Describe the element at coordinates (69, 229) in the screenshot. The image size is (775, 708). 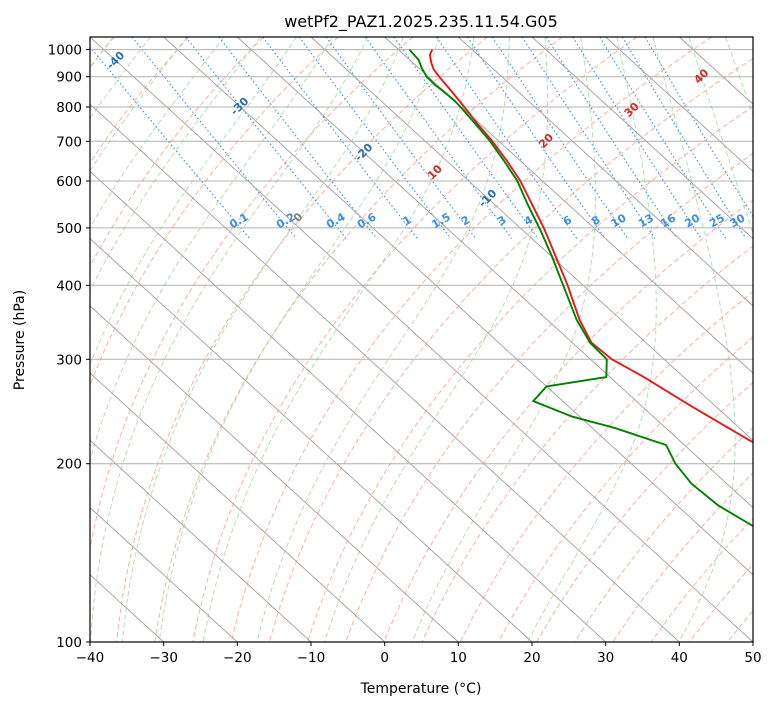
I see `y-tick-label: 500` at that location.